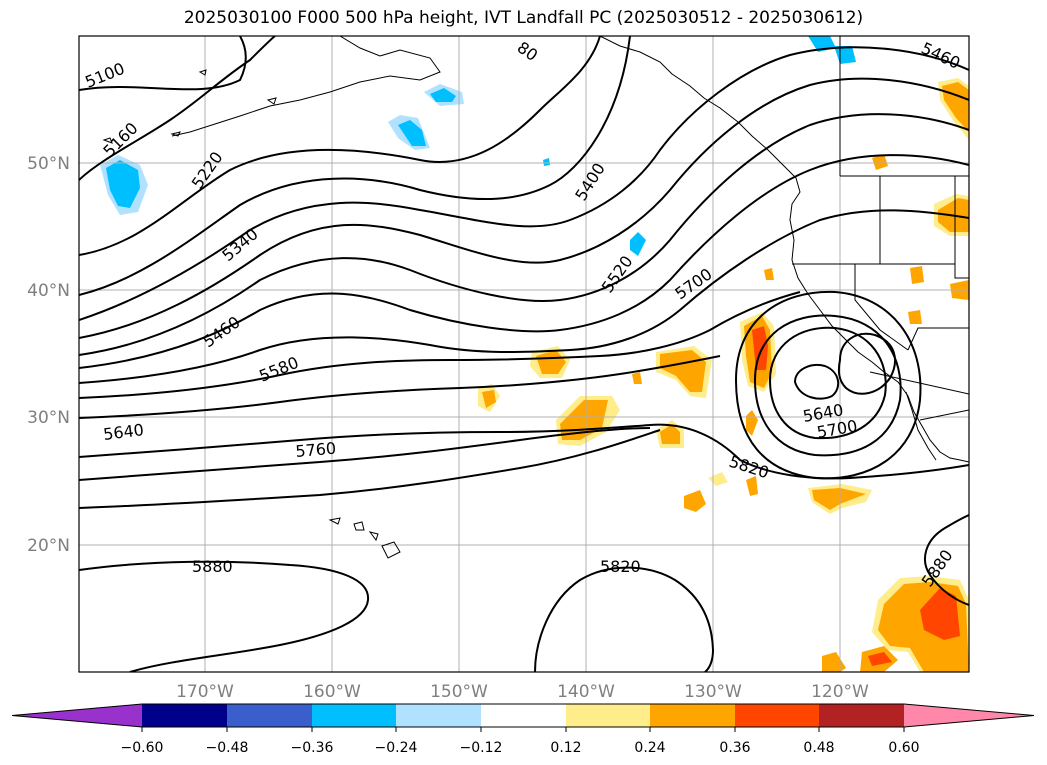 This screenshot has width=1047, height=765. I want to click on lon-tick-labels: 170°W 160°W 150°W 140°W 130°W 120°W, so click(522, 692).